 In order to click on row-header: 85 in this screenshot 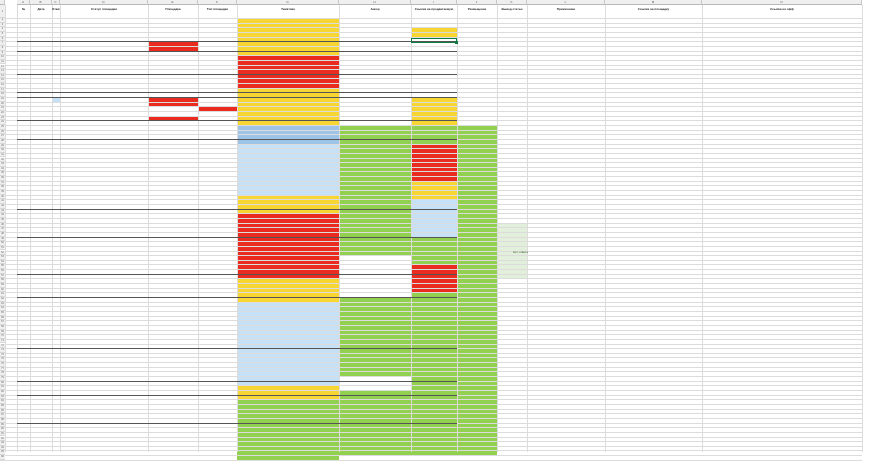, I will do `click(2, 406)`.